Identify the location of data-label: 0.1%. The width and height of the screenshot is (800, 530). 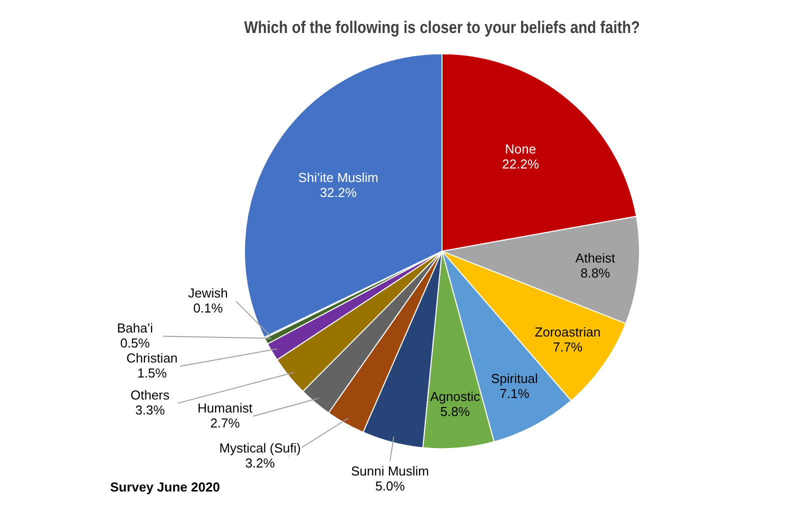
(208, 308).